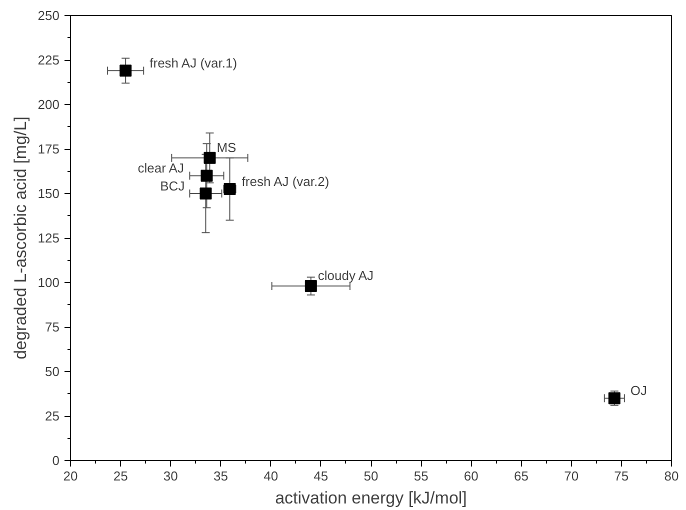 This screenshot has height=510, width=686. Describe the element at coordinates (52, 327) in the screenshot. I see `y-tick-label: 75` at that location.